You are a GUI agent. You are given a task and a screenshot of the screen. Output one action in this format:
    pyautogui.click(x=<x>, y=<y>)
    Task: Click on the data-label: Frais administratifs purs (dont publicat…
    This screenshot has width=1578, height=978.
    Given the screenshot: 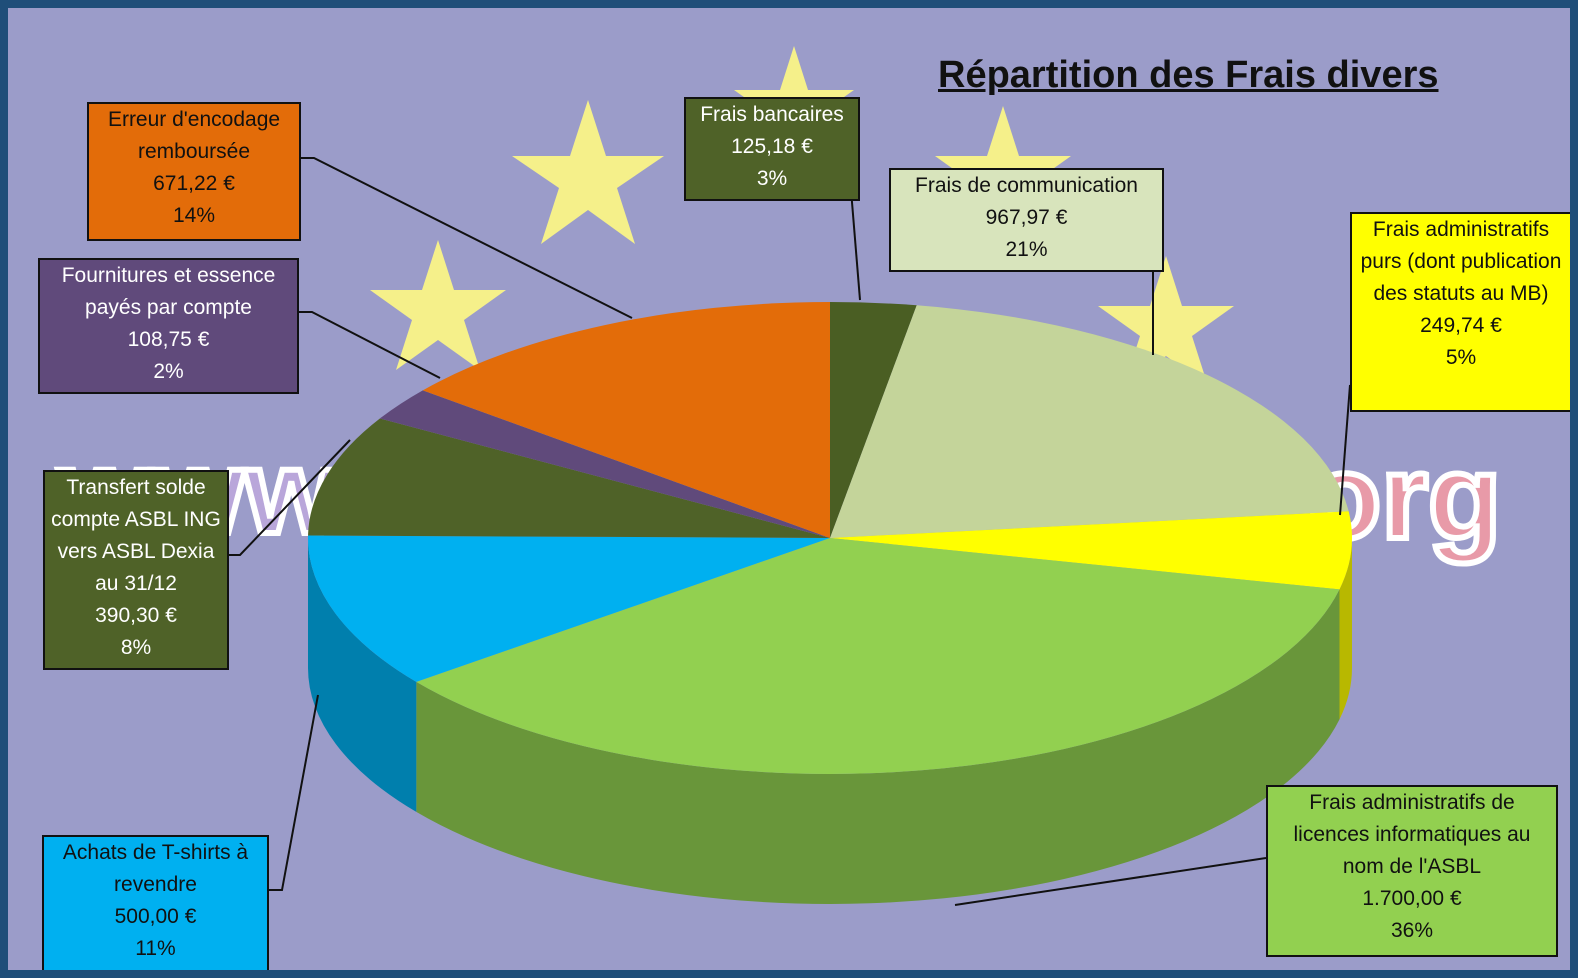 What is the action you would take?
    pyautogui.click(x=1460, y=312)
    